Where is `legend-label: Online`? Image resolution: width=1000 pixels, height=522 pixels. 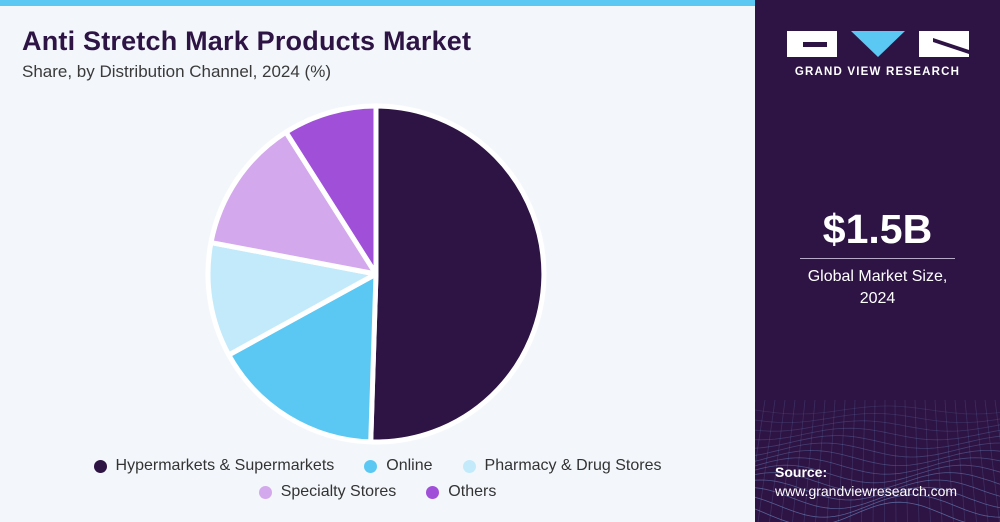
legend-label: Online is located at coordinates (409, 465).